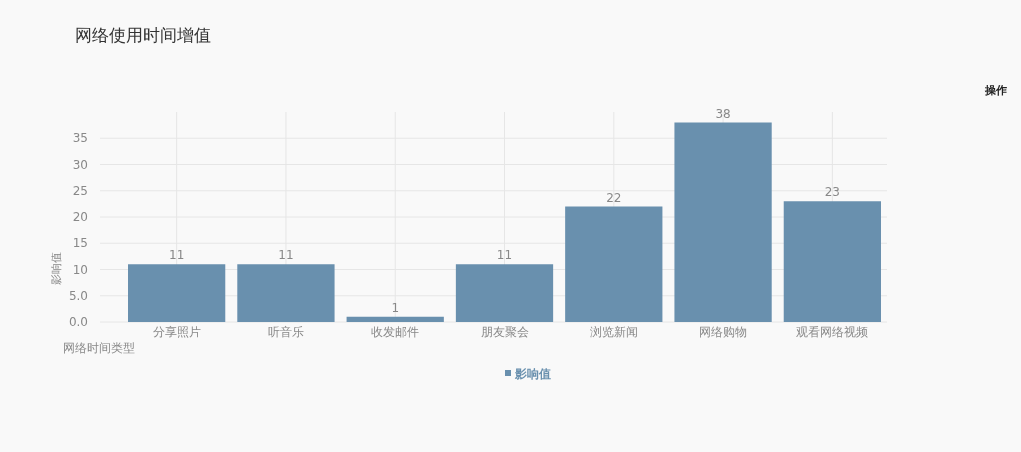 Image resolution: width=1021 pixels, height=452 pixels. Describe the element at coordinates (832, 192) in the screenshot. I see `data-label: 23` at that location.